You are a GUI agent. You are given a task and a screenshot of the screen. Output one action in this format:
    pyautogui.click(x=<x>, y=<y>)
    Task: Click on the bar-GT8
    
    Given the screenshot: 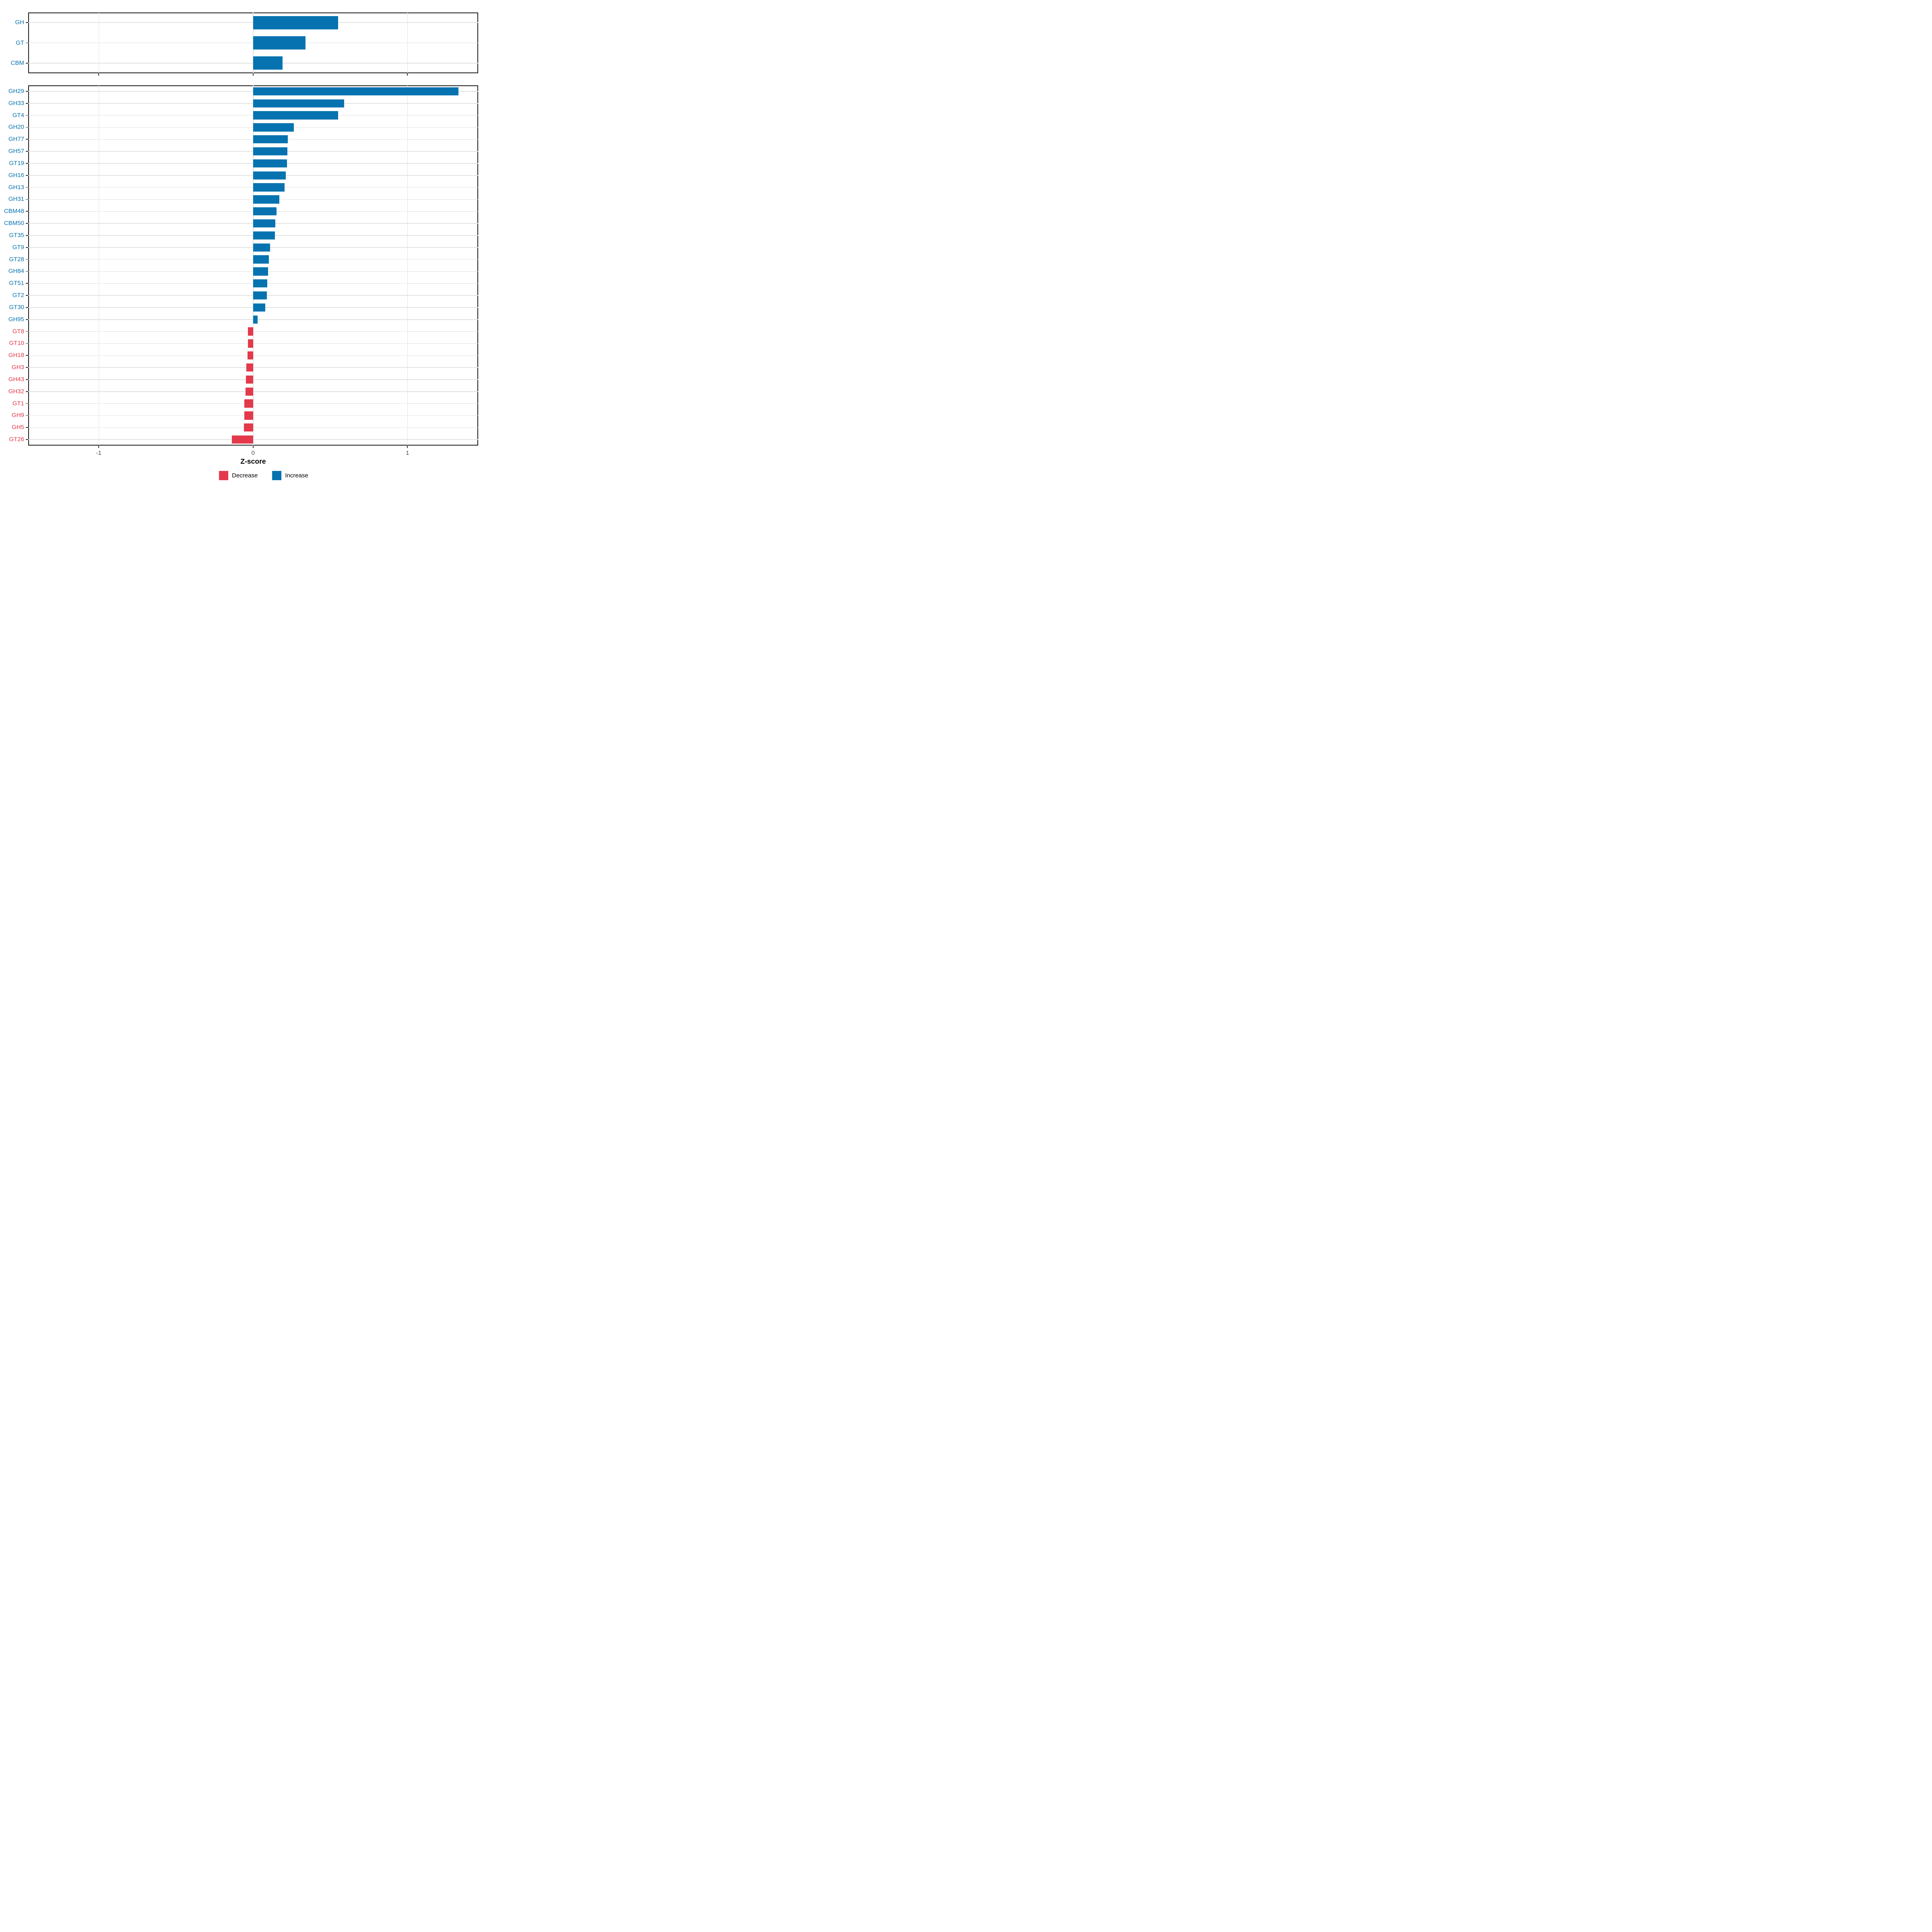 What is the action you would take?
    pyautogui.click(x=250, y=331)
    